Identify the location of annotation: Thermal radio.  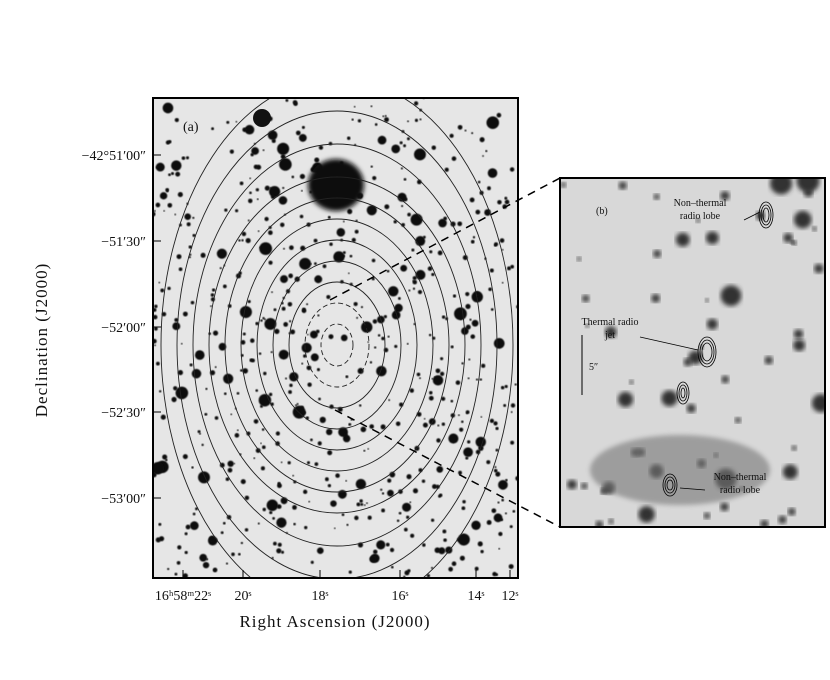
(610, 322).